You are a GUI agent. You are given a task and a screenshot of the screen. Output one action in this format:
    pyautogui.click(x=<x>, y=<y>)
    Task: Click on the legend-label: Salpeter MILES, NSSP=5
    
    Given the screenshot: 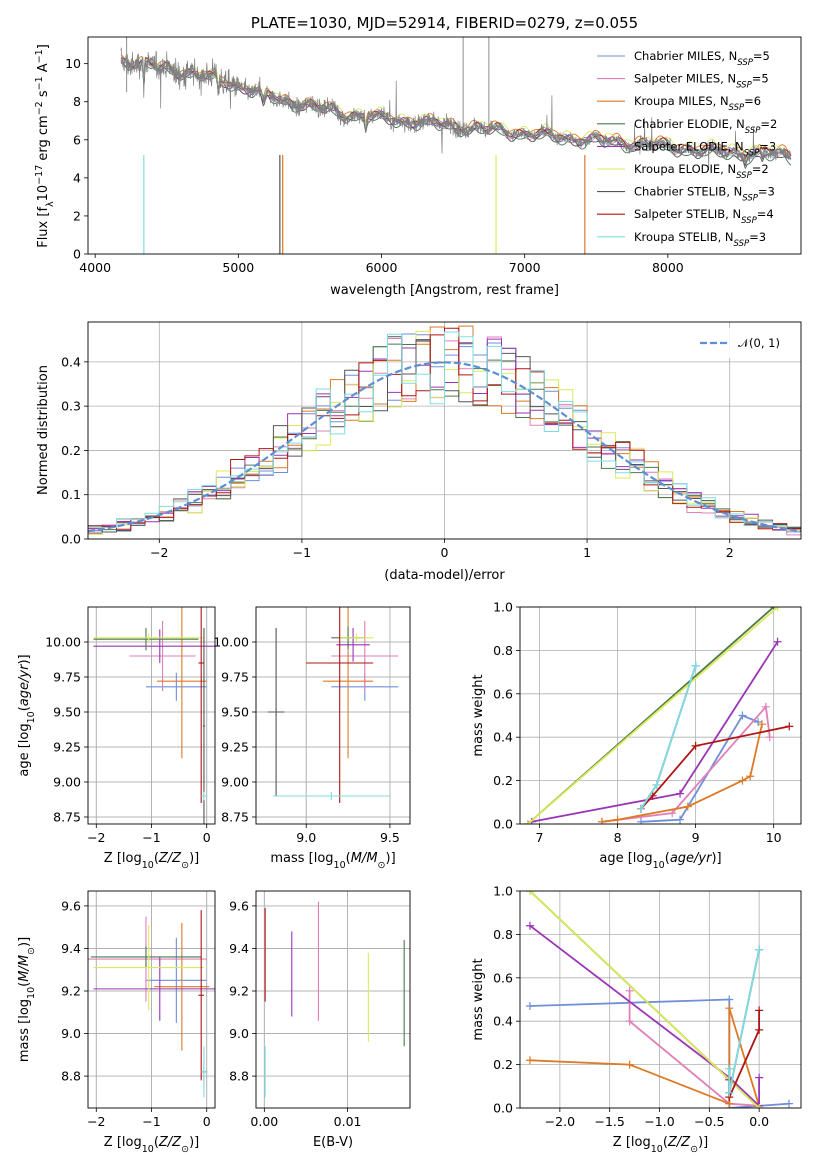 What is the action you would take?
    pyautogui.click(x=701, y=81)
    